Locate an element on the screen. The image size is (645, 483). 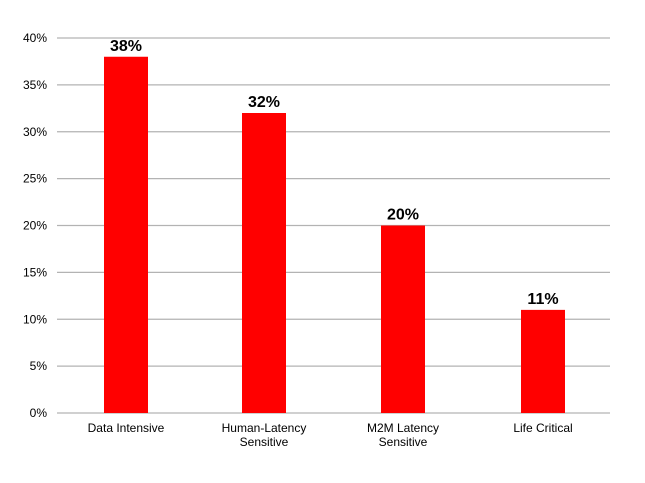
category-label-4: Life Critical is located at coordinates (542, 428).